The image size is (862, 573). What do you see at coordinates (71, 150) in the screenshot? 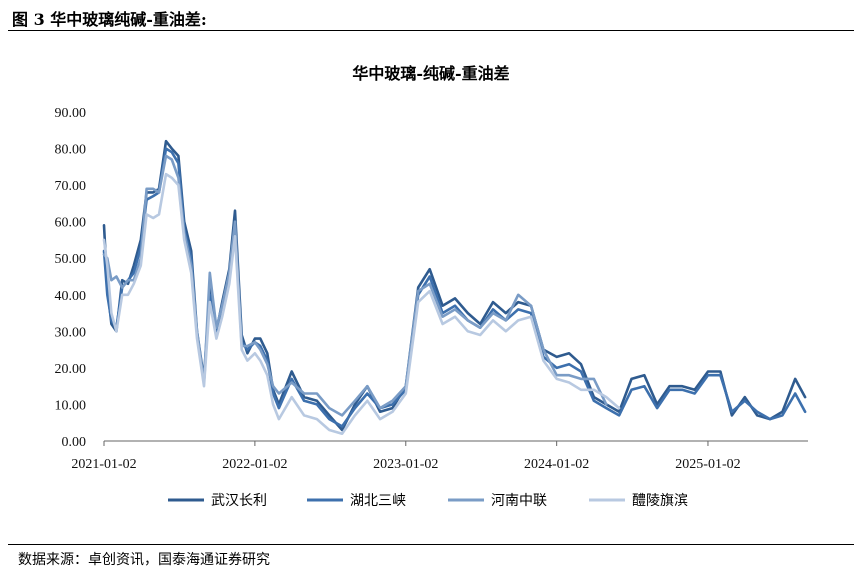
I see `y-tick-label: 80.00` at bounding box center [71, 150].